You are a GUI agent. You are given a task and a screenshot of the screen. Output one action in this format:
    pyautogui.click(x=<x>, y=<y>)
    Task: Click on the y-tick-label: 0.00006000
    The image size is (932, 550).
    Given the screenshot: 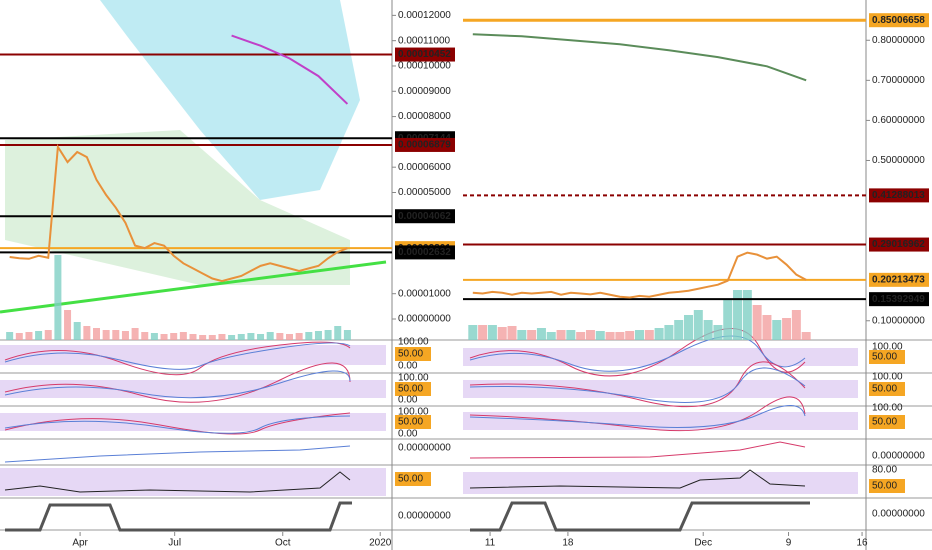 What is the action you would take?
    pyautogui.click(x=424, y=167)
    